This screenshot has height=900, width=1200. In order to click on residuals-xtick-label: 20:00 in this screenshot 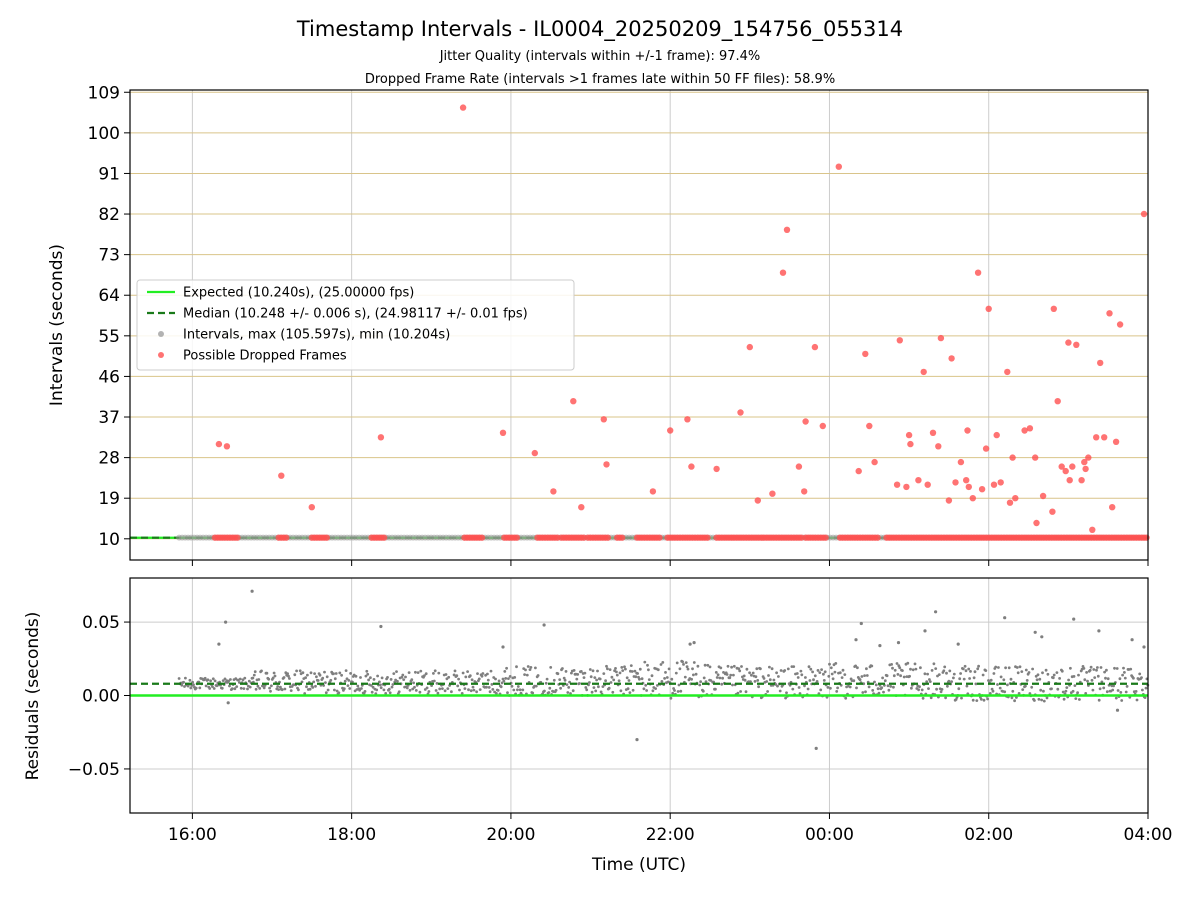, I will do `click(510, 835)`.